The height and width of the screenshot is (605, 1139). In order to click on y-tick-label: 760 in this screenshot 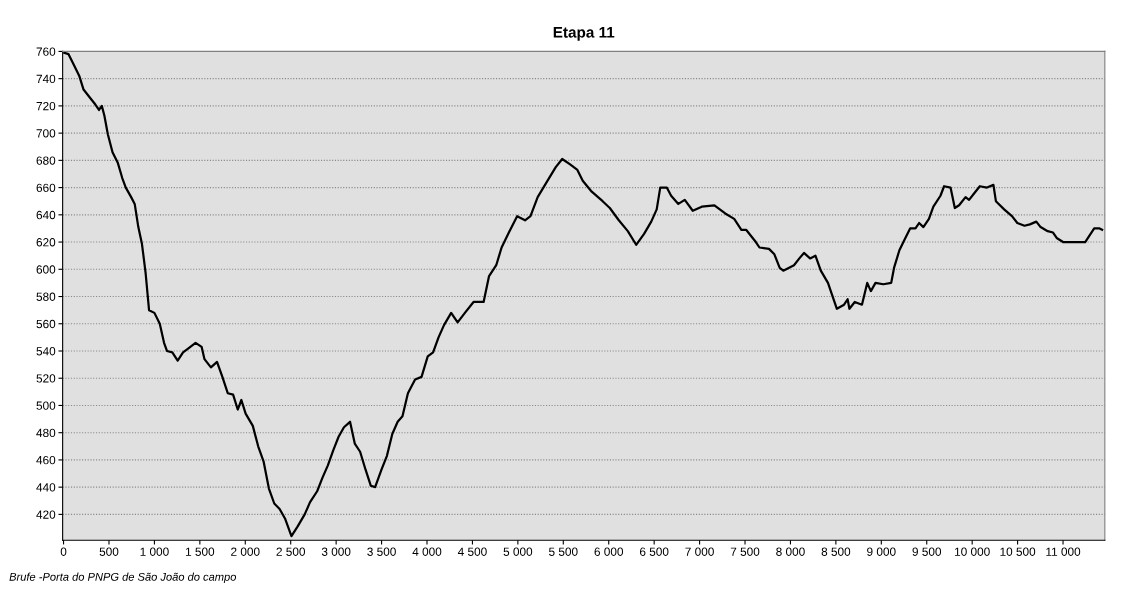, I will do `click(46, 51)`.